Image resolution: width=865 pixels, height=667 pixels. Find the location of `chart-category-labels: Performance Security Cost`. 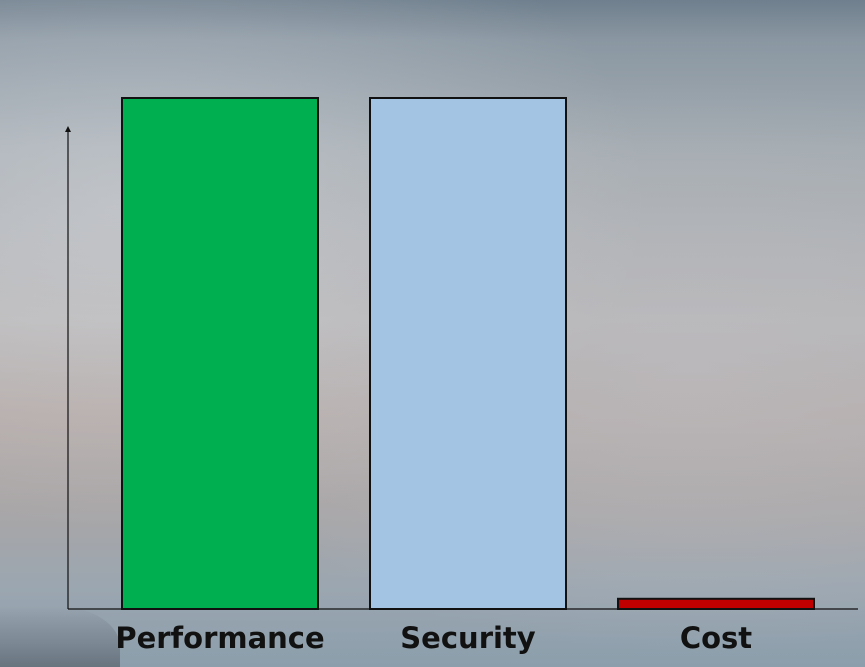

chart-category-labels: Performance Security Cost is located at coordinates (433, 638).